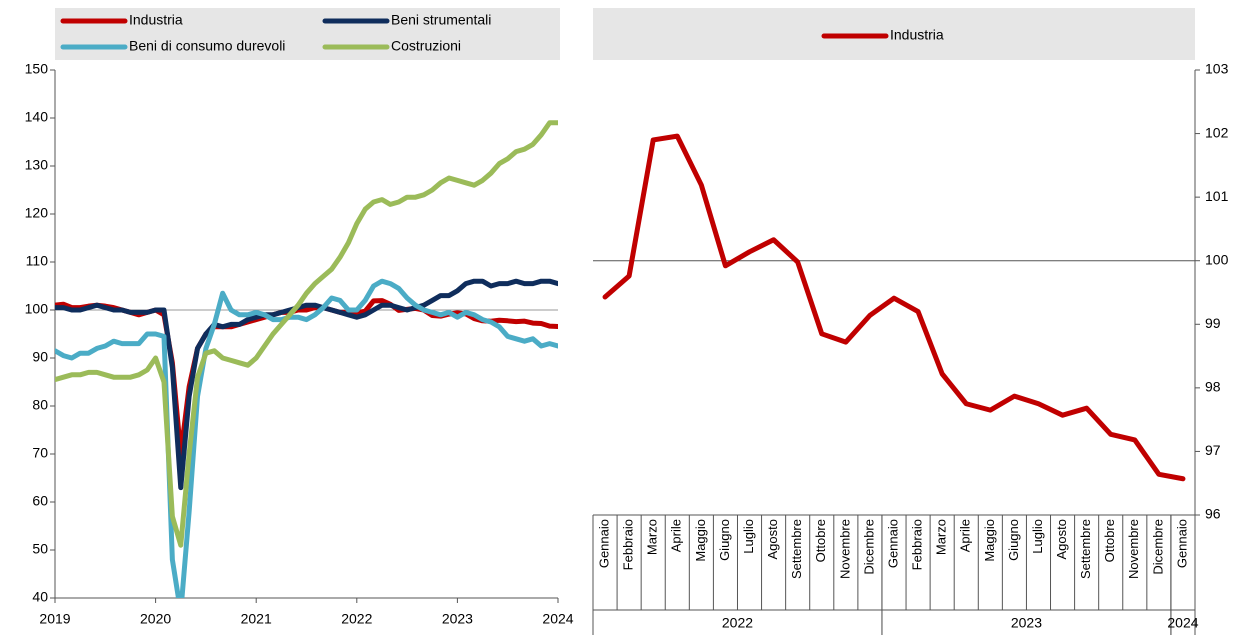 This screenshot has width=1248, height=635. Describe the element at coordinates (155, 619) in the screenshot. I see `x-tick-label: 2020` at that location.